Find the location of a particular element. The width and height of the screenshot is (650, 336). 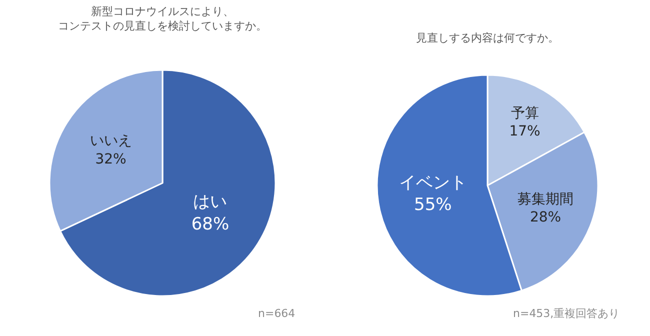

data-label: 68% is located at coordinates (210, 224).